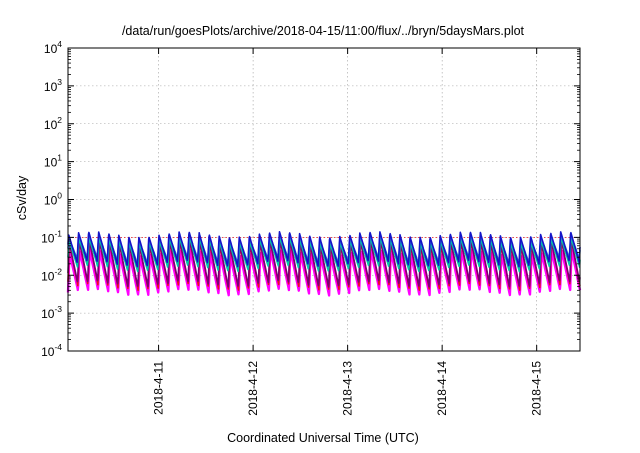 This screenshot has width=640, height=453. I want to click on y-tick-label: 10⁻³, so click(51, 312).